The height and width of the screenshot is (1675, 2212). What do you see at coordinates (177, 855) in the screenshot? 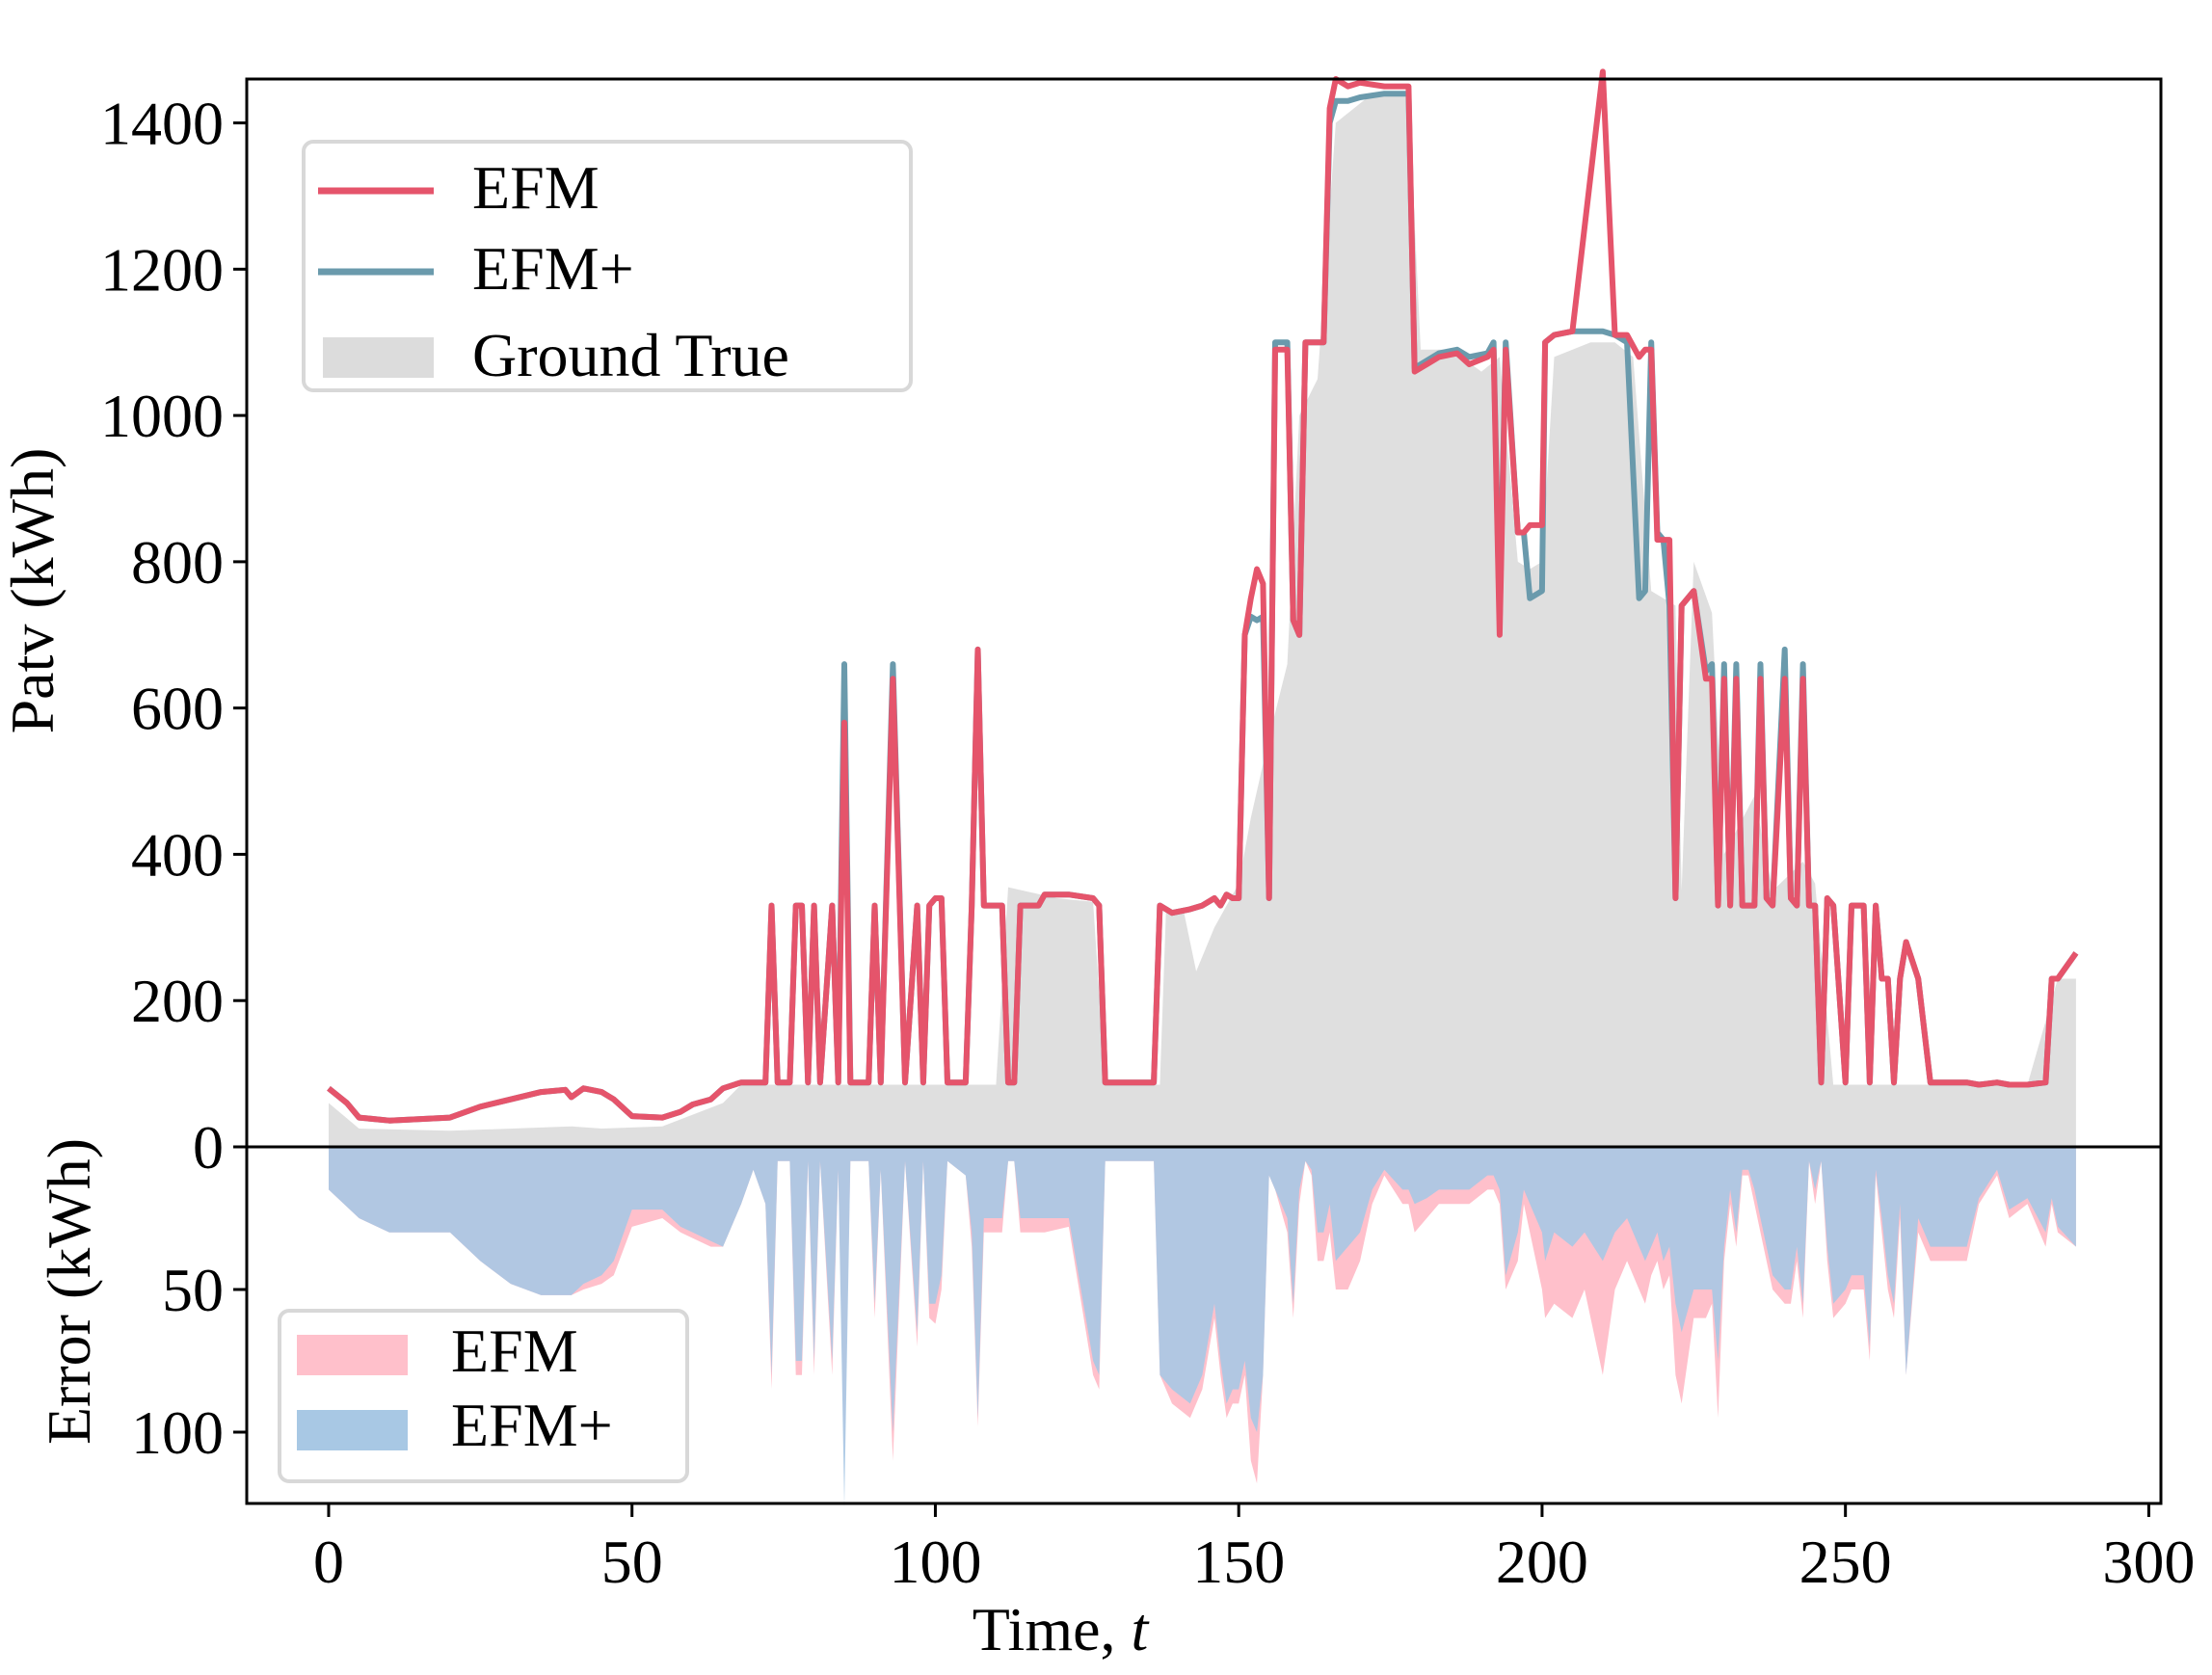
I see `y-tick-label-patv: 400` at bounding box center [177, 855].